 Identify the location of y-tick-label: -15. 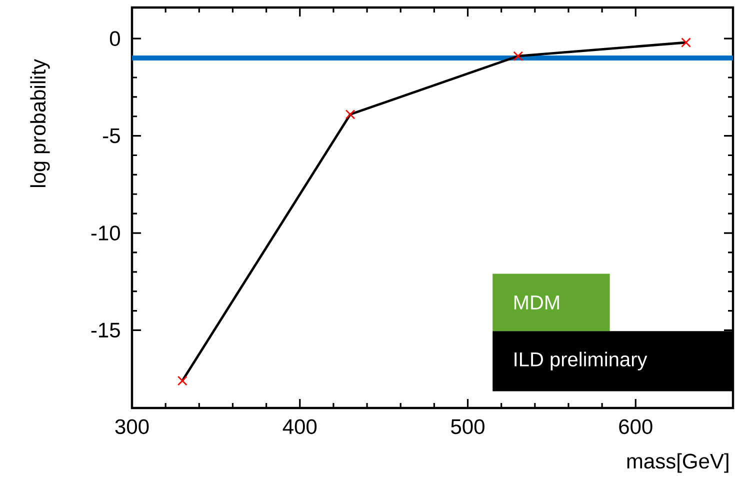
(105, 330).